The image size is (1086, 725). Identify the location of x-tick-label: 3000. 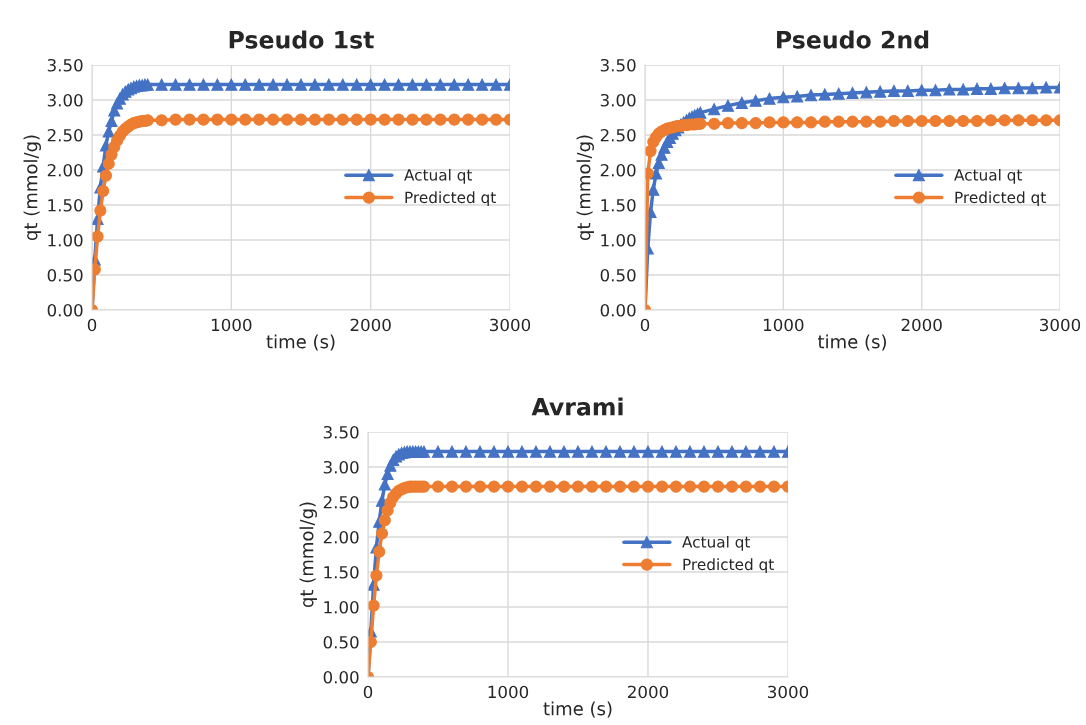
(788, 692).